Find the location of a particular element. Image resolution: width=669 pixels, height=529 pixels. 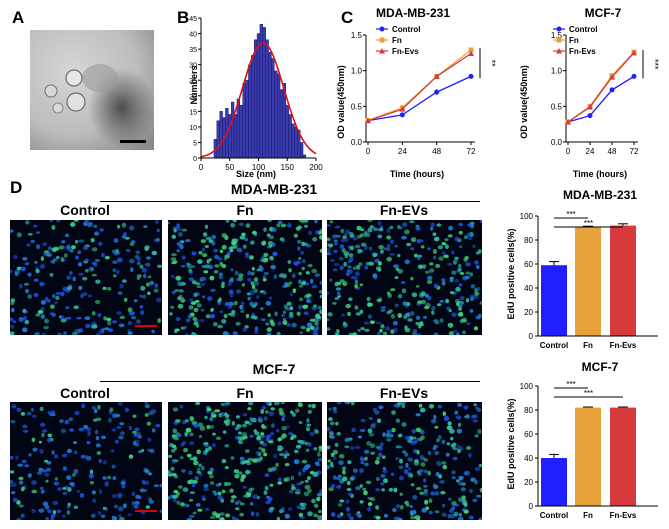

edu-mda-ylabel: EdU positive cells(%) is located at coordinates (511, 273).